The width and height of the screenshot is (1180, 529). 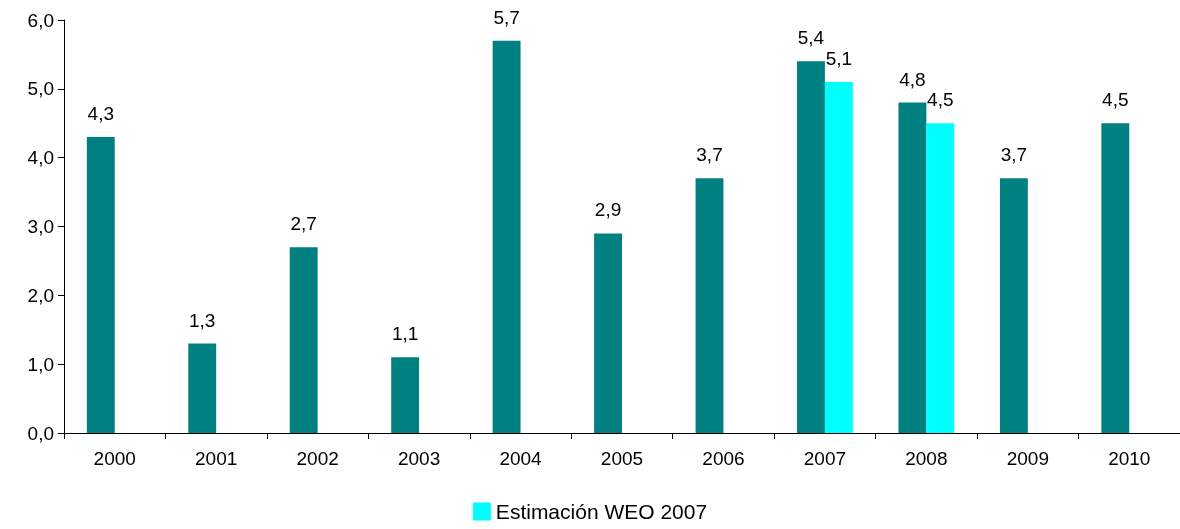 I want to click on x-tick-label: 2008, so click(x=926, y=458).